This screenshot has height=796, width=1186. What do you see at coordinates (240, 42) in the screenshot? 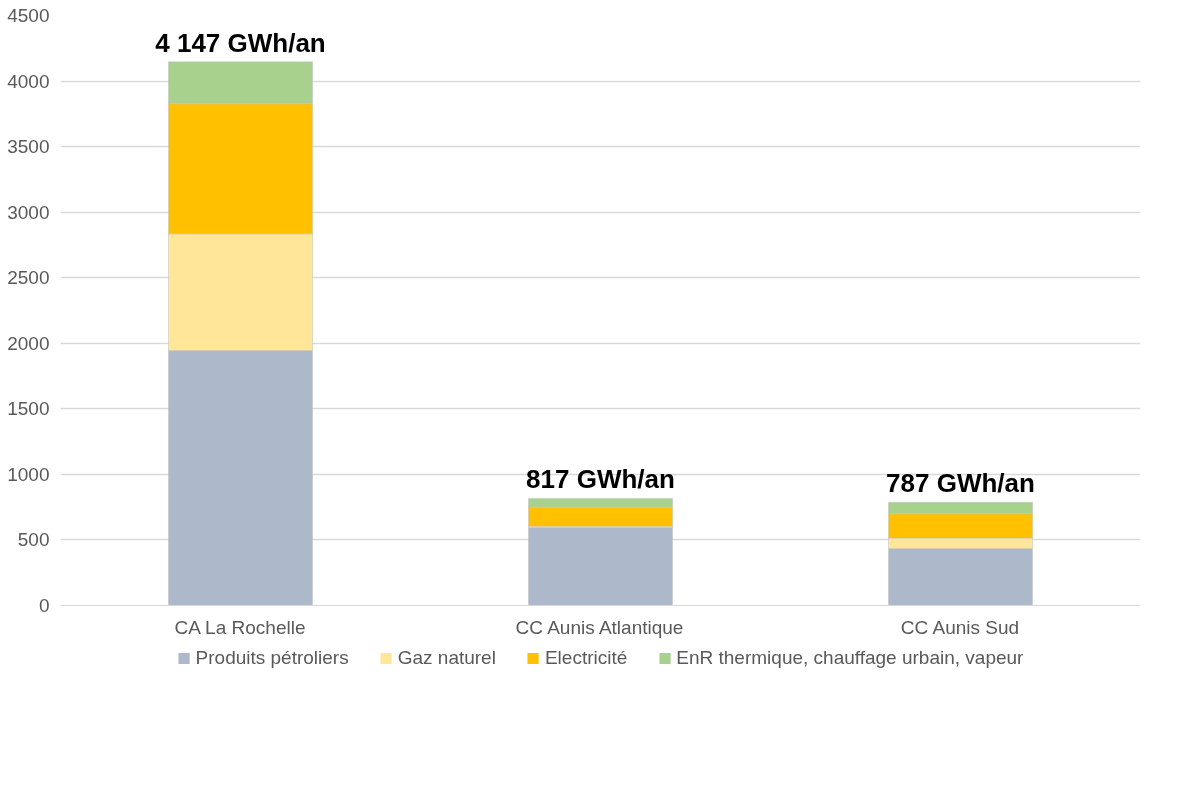
I see `total-label: 4 147 GWh/an` at bounding box center [240, 42].